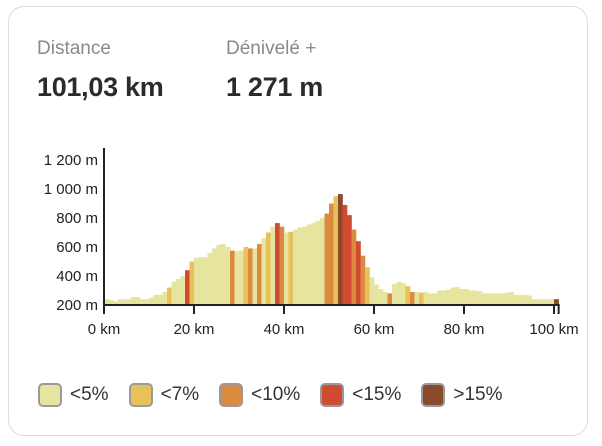 The width and height of the screenshot is (602, 446). What do you see at coordinates (100, 87) in the screenshot?
I see `distance-value: 101,03 km` at bounding box center [100, 87].